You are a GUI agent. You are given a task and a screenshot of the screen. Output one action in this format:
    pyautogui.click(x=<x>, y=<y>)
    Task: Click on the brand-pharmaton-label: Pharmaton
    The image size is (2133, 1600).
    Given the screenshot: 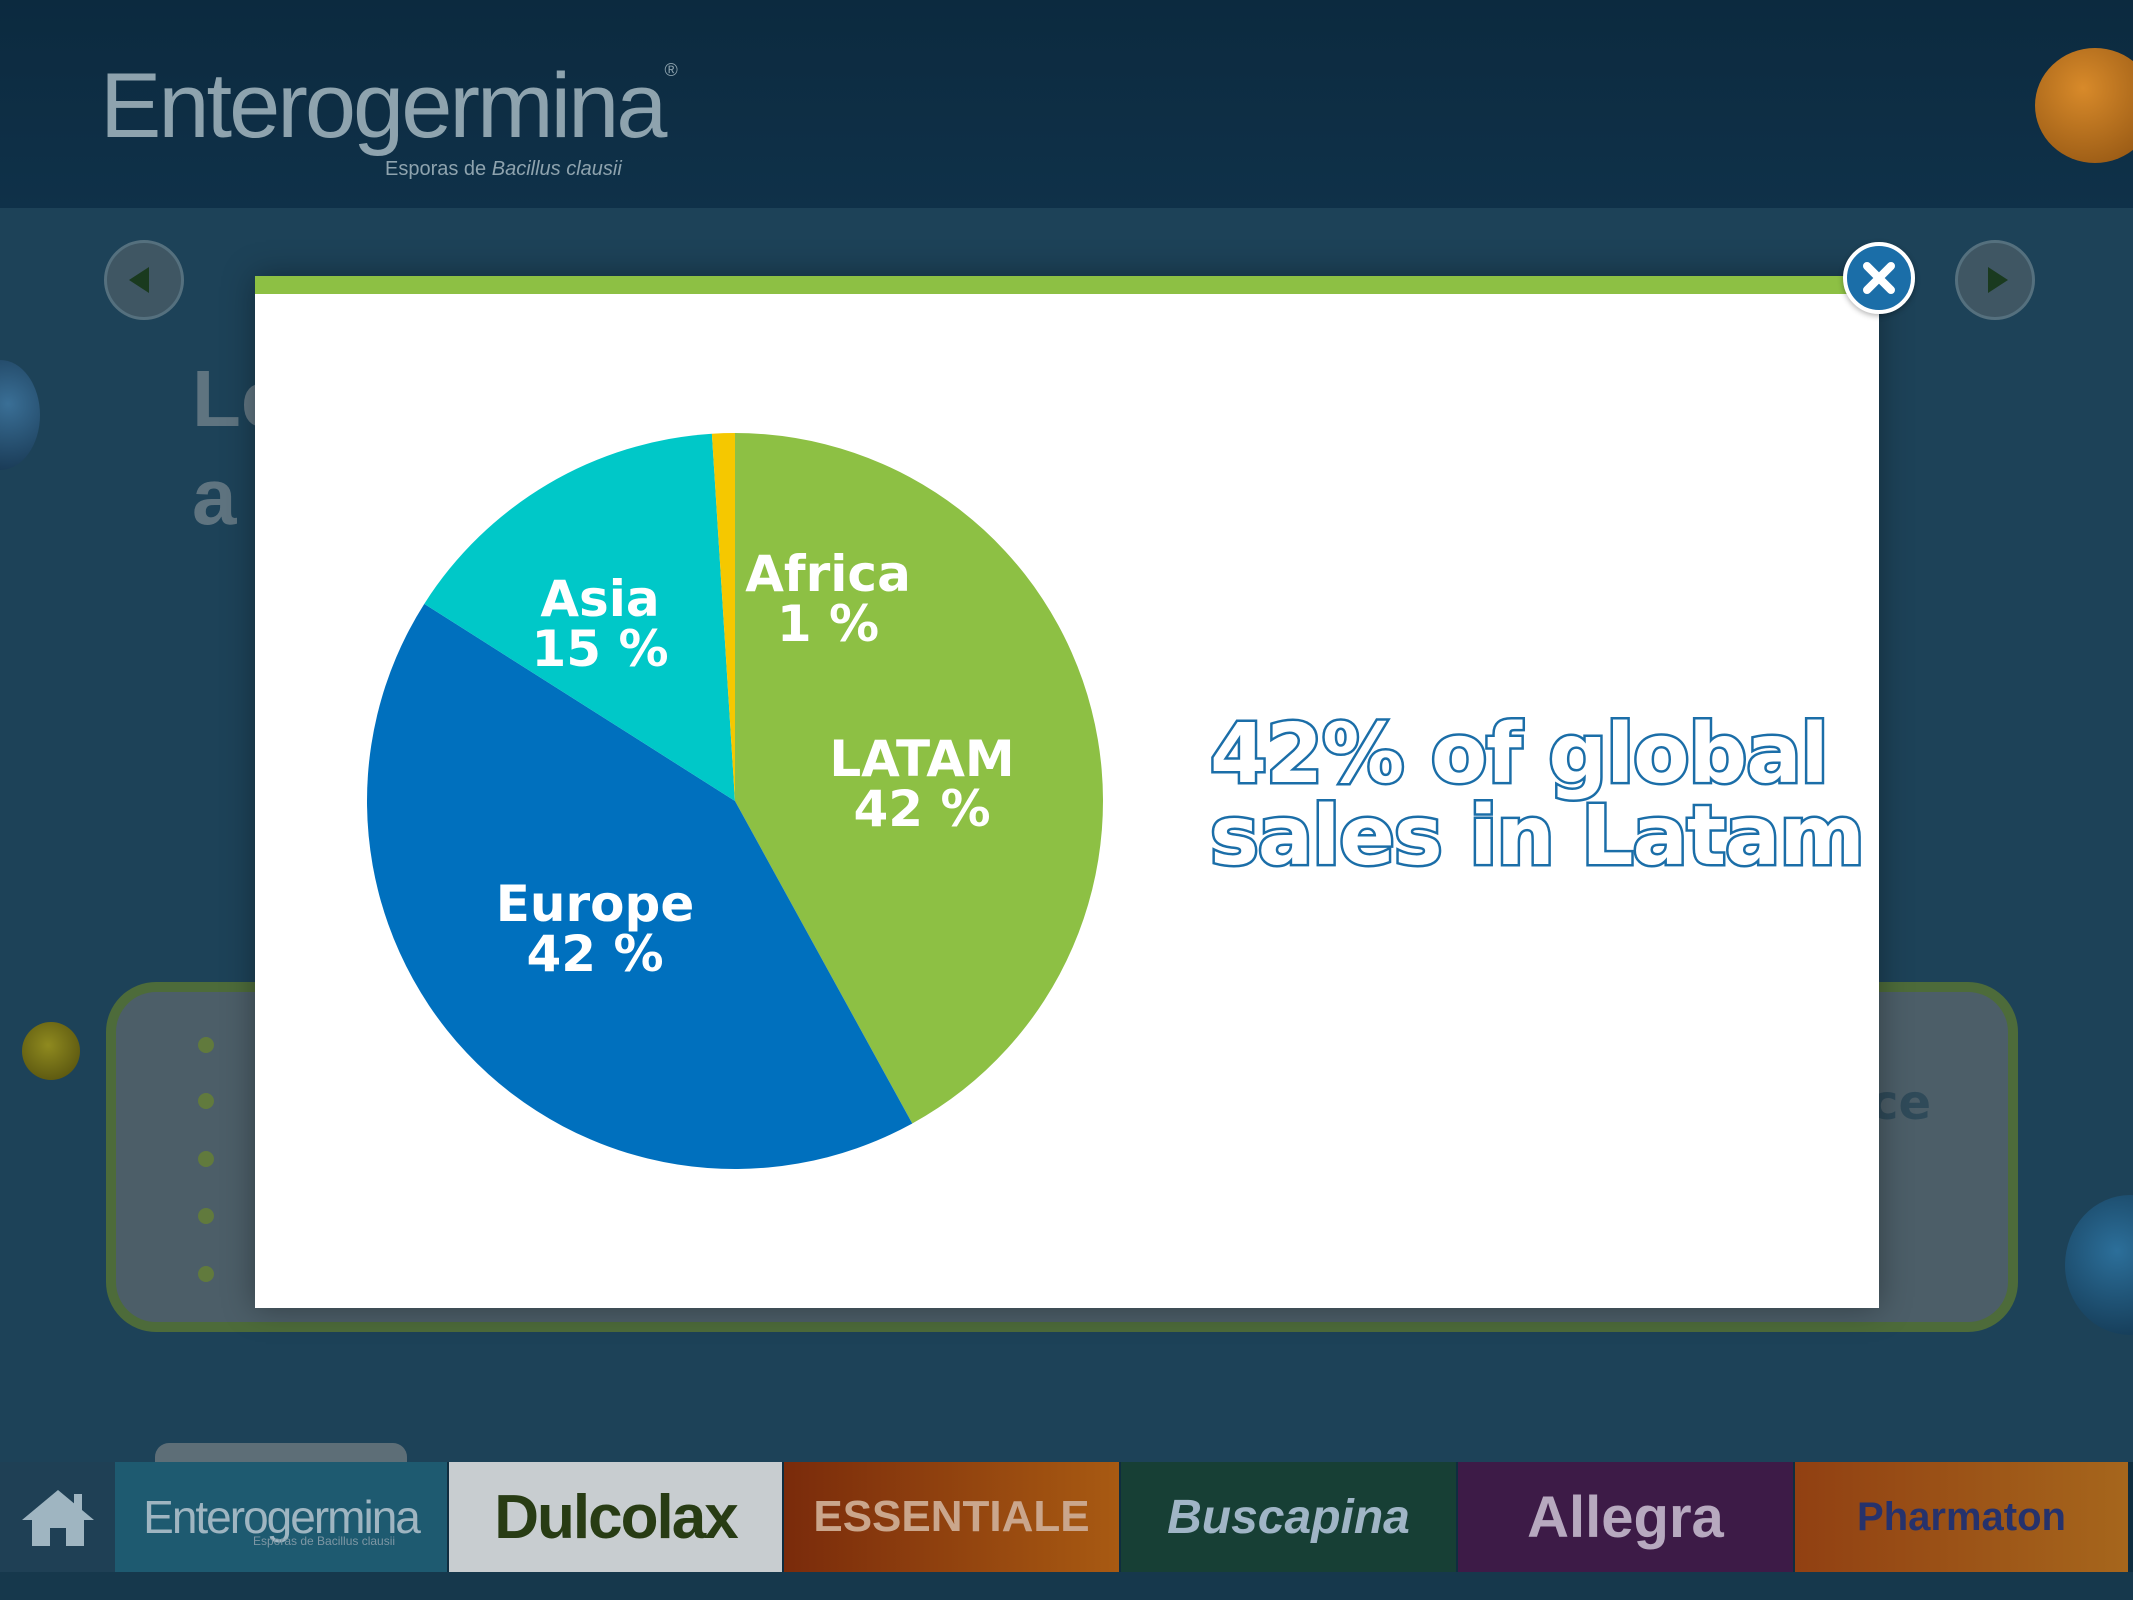 What is the action you would take?
    pyautogui.click(x=1961, y=1516)
    